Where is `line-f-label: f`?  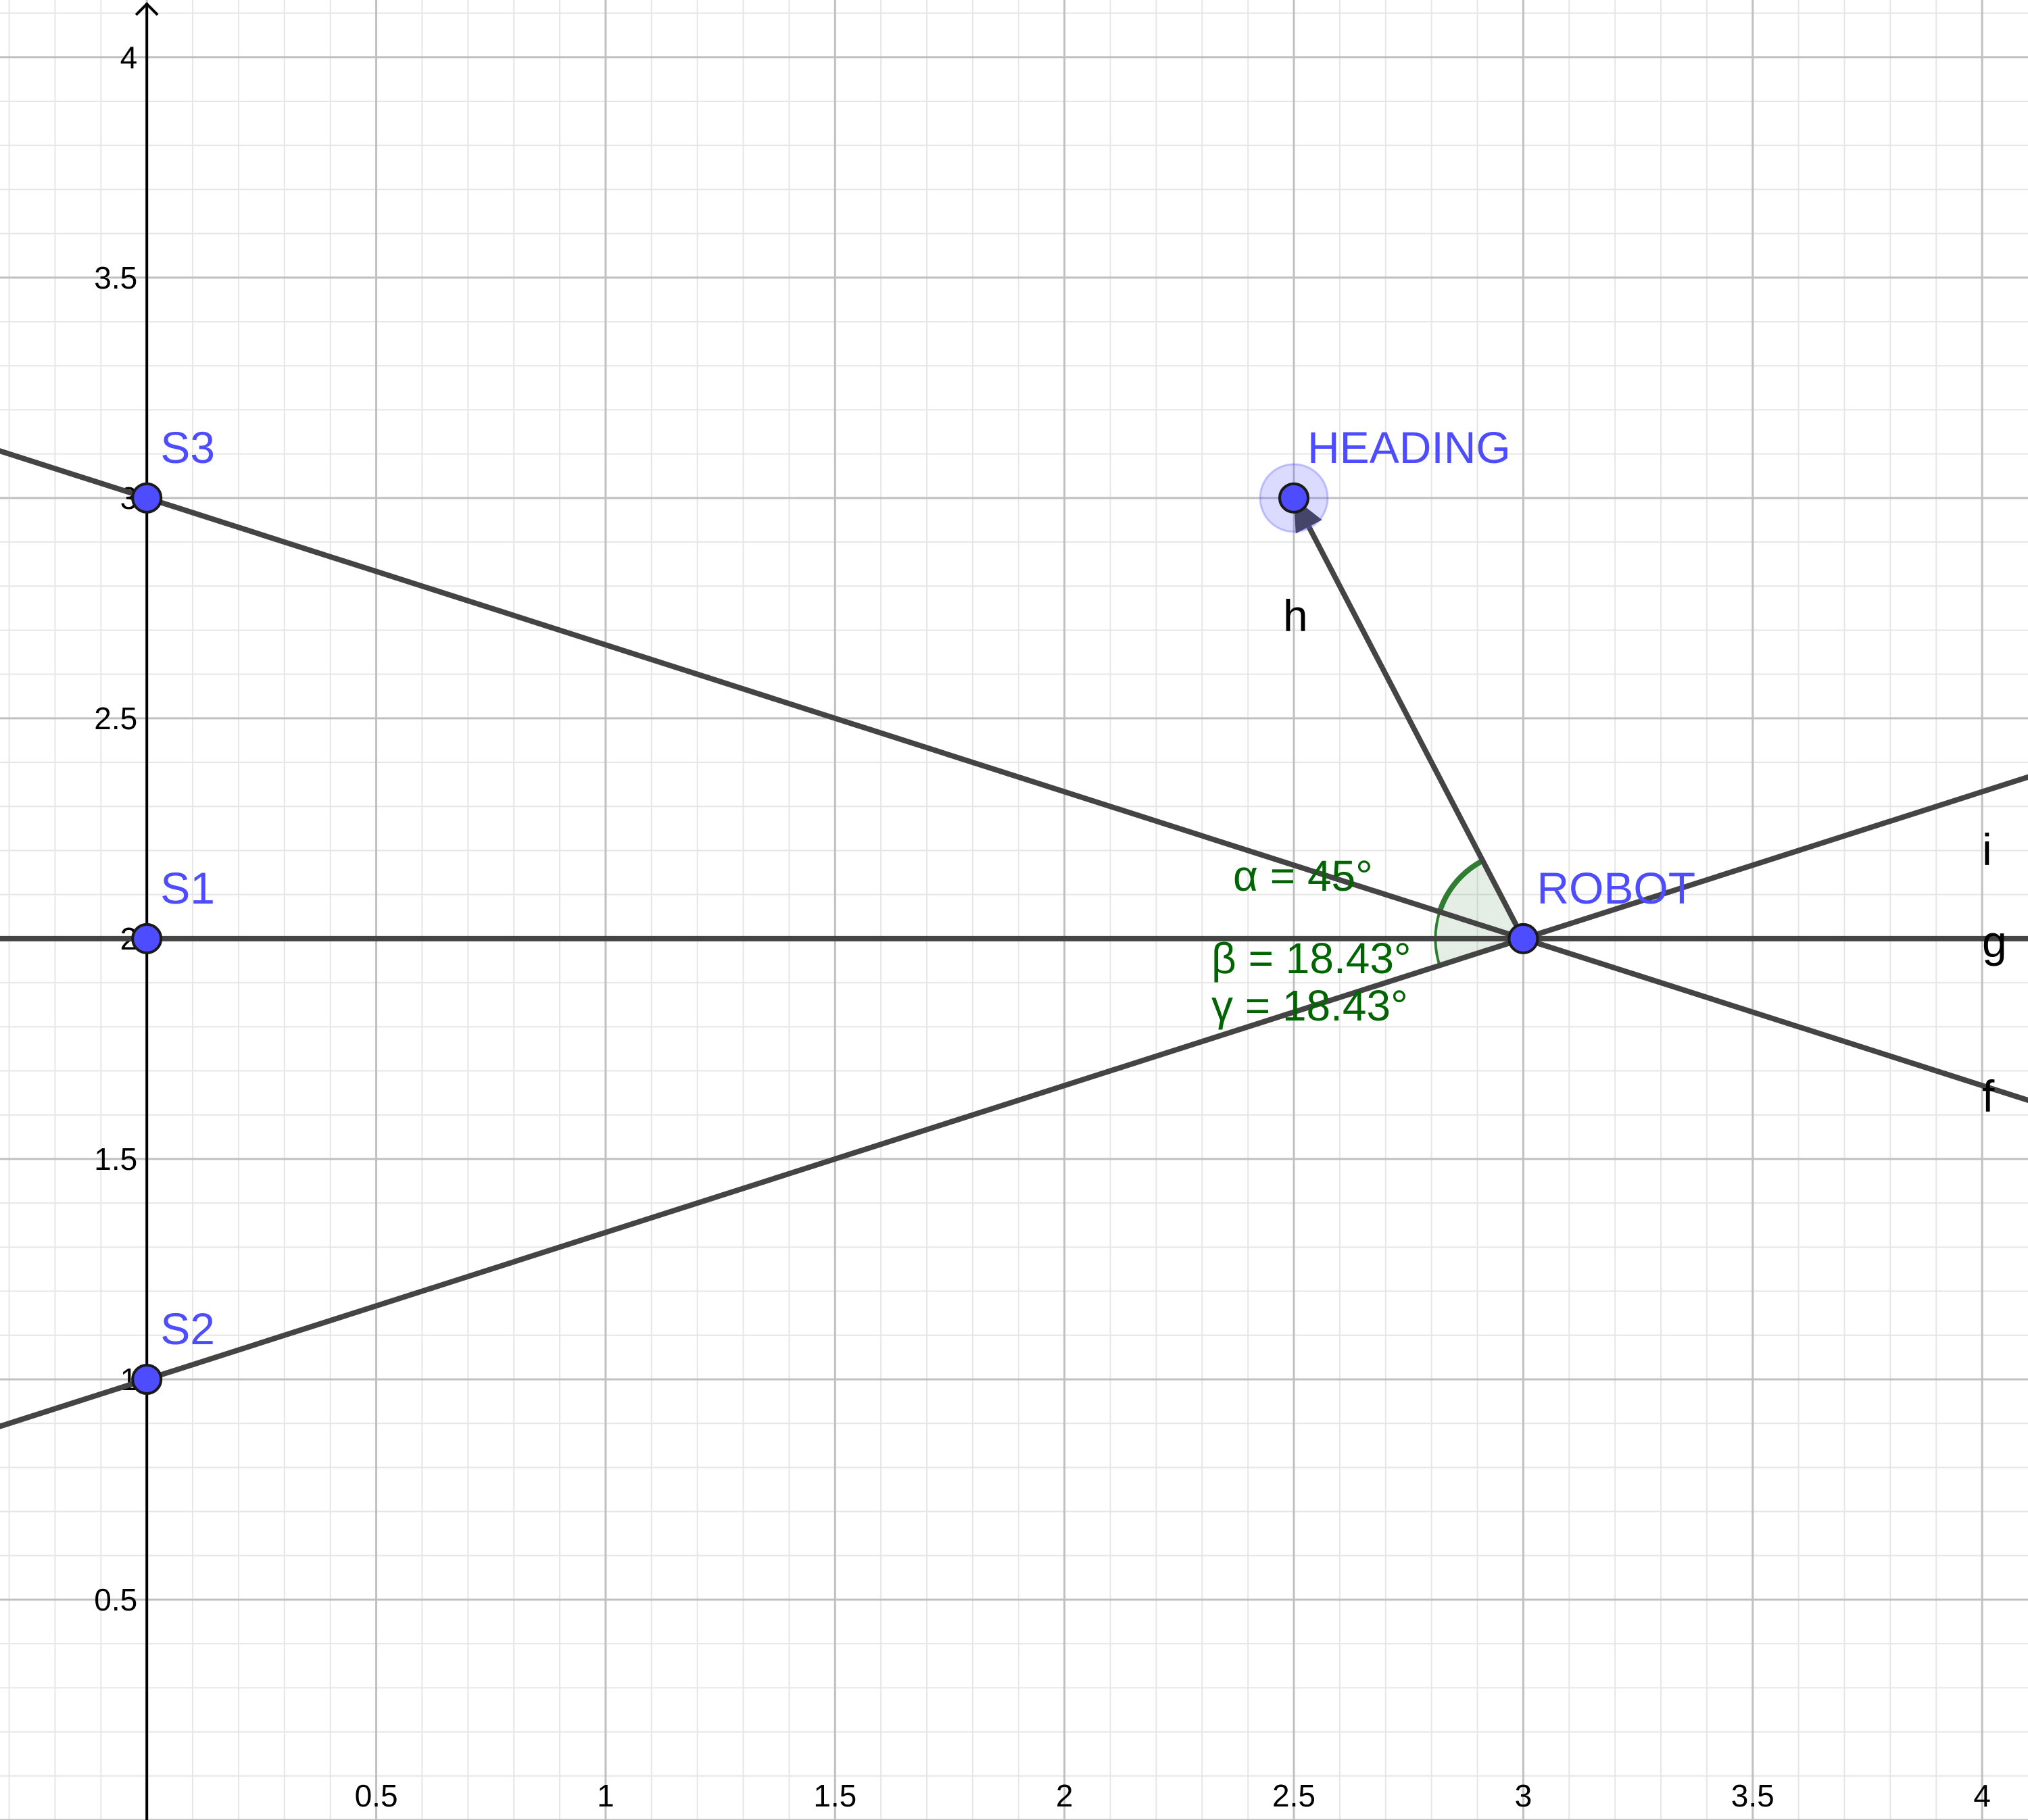
line-f-label: f is located at coordinates (1989, 1096).